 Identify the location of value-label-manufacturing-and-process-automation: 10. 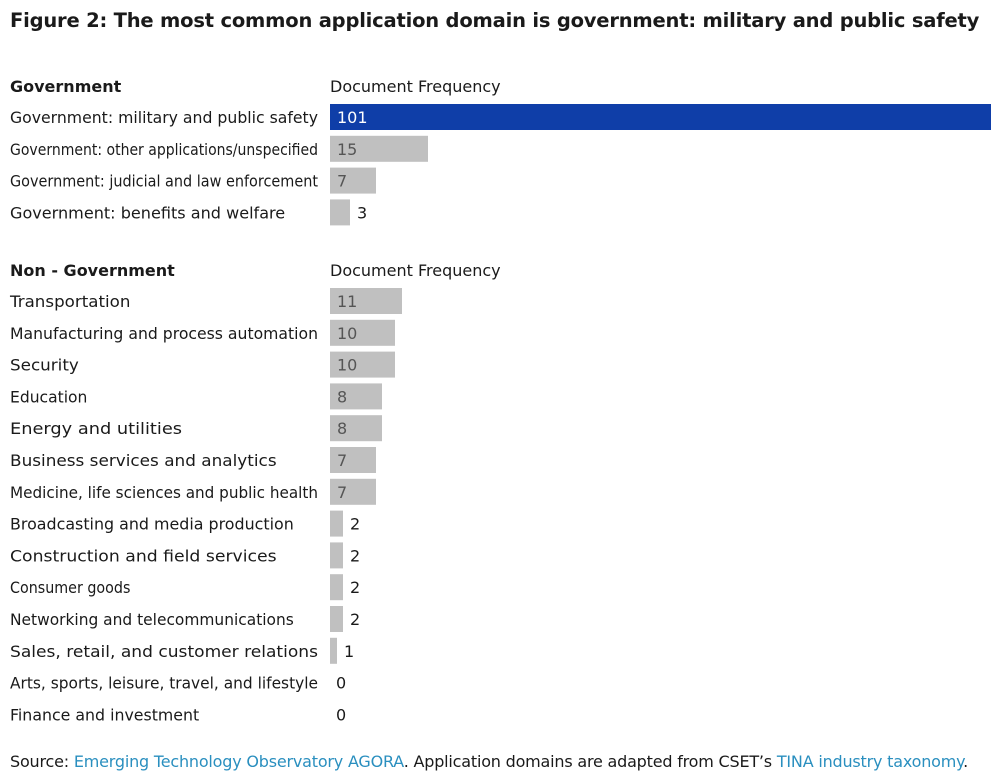
(347, 333).